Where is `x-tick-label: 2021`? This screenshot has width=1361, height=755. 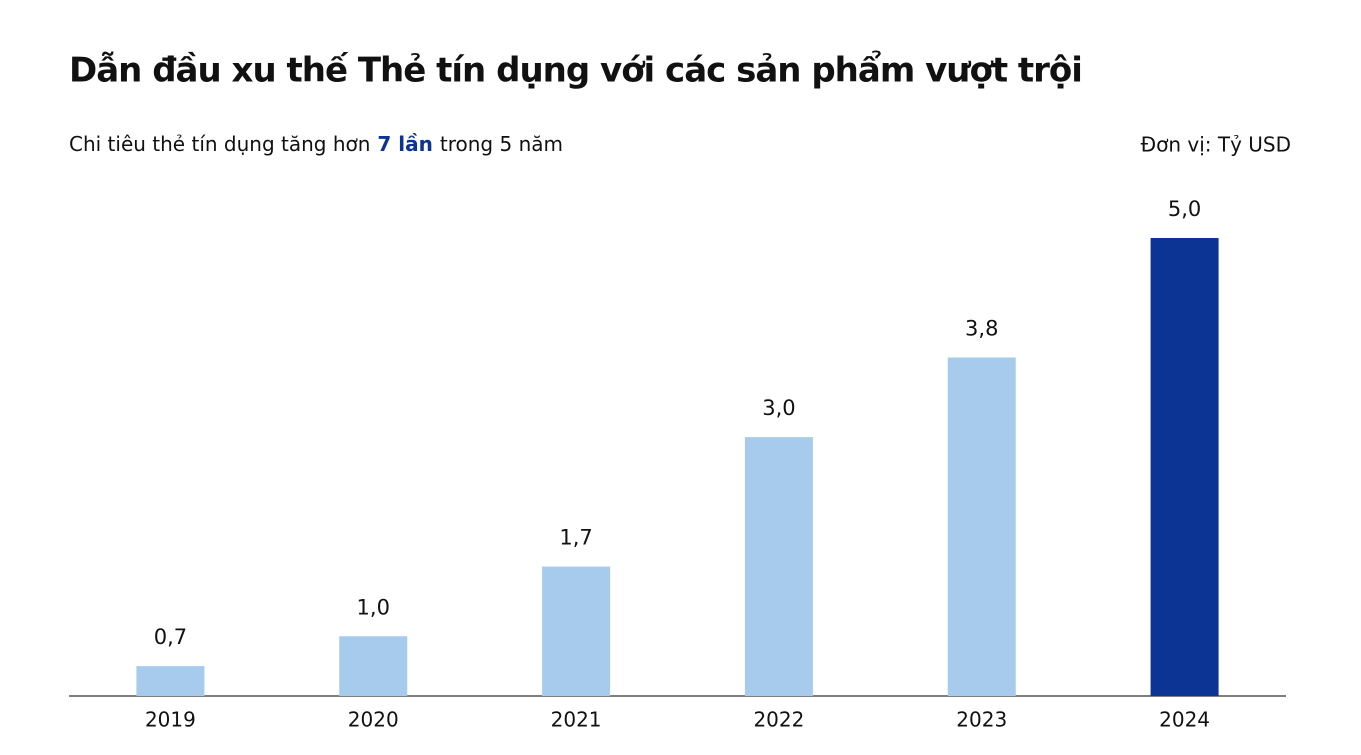 x-tick-label: 2021 is located at coordinates (576, 720).